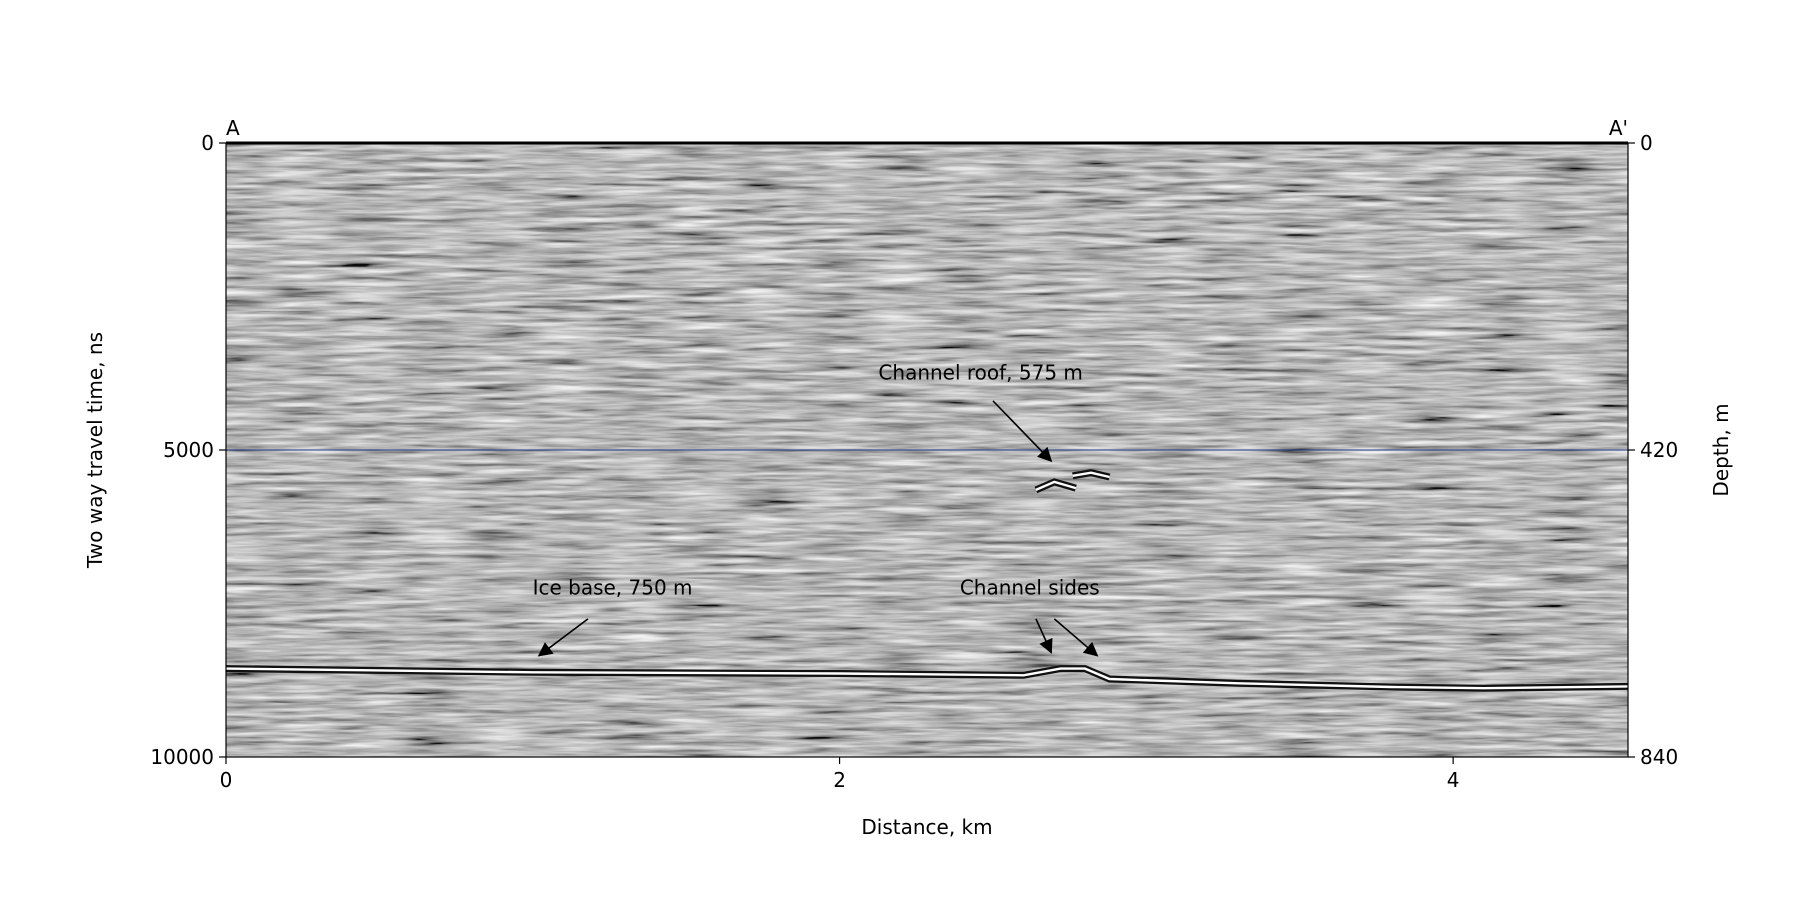 The height and width of the screenshot is (900, 1800). I want to click on annotation-text: Channel sides, so click(1030, 587).